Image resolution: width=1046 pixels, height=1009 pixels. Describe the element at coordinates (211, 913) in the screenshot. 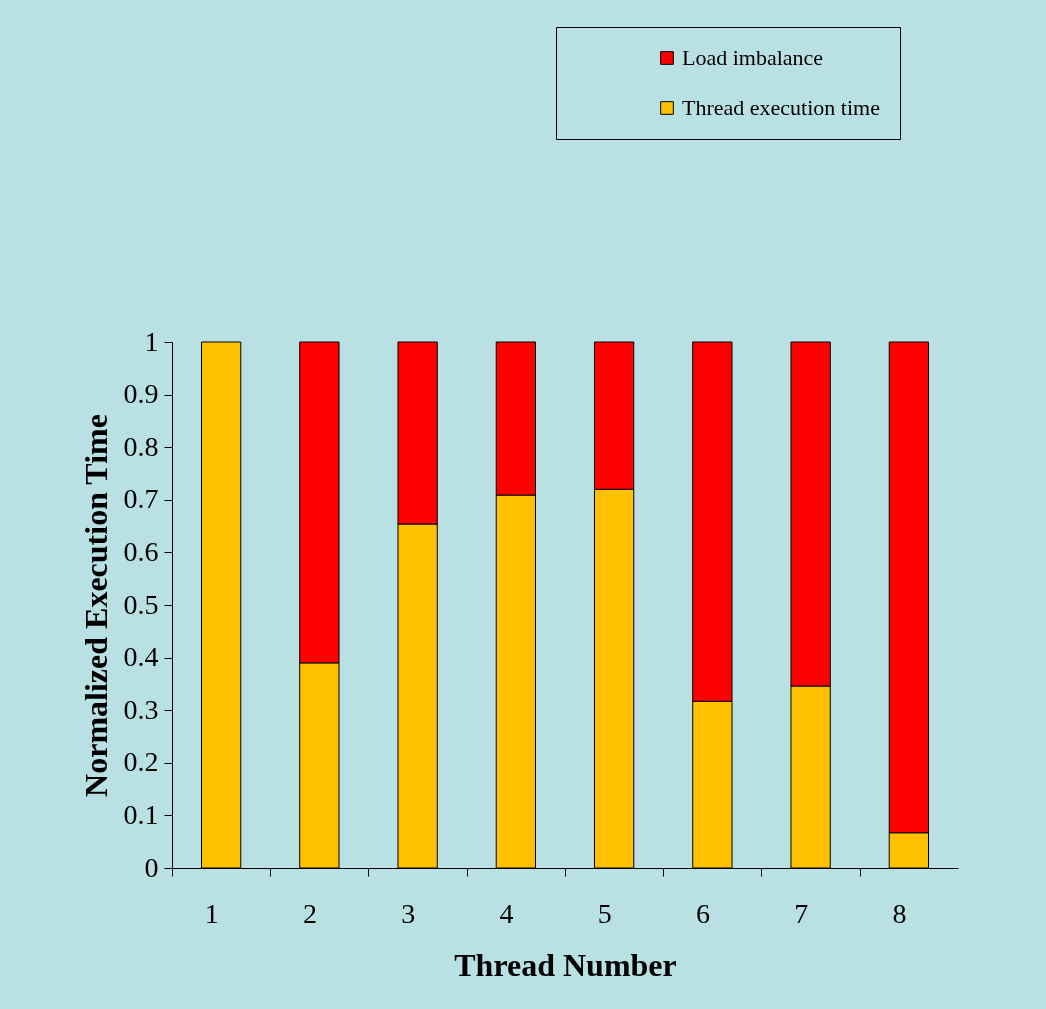

I see `x-tick-label: 1` at that location.